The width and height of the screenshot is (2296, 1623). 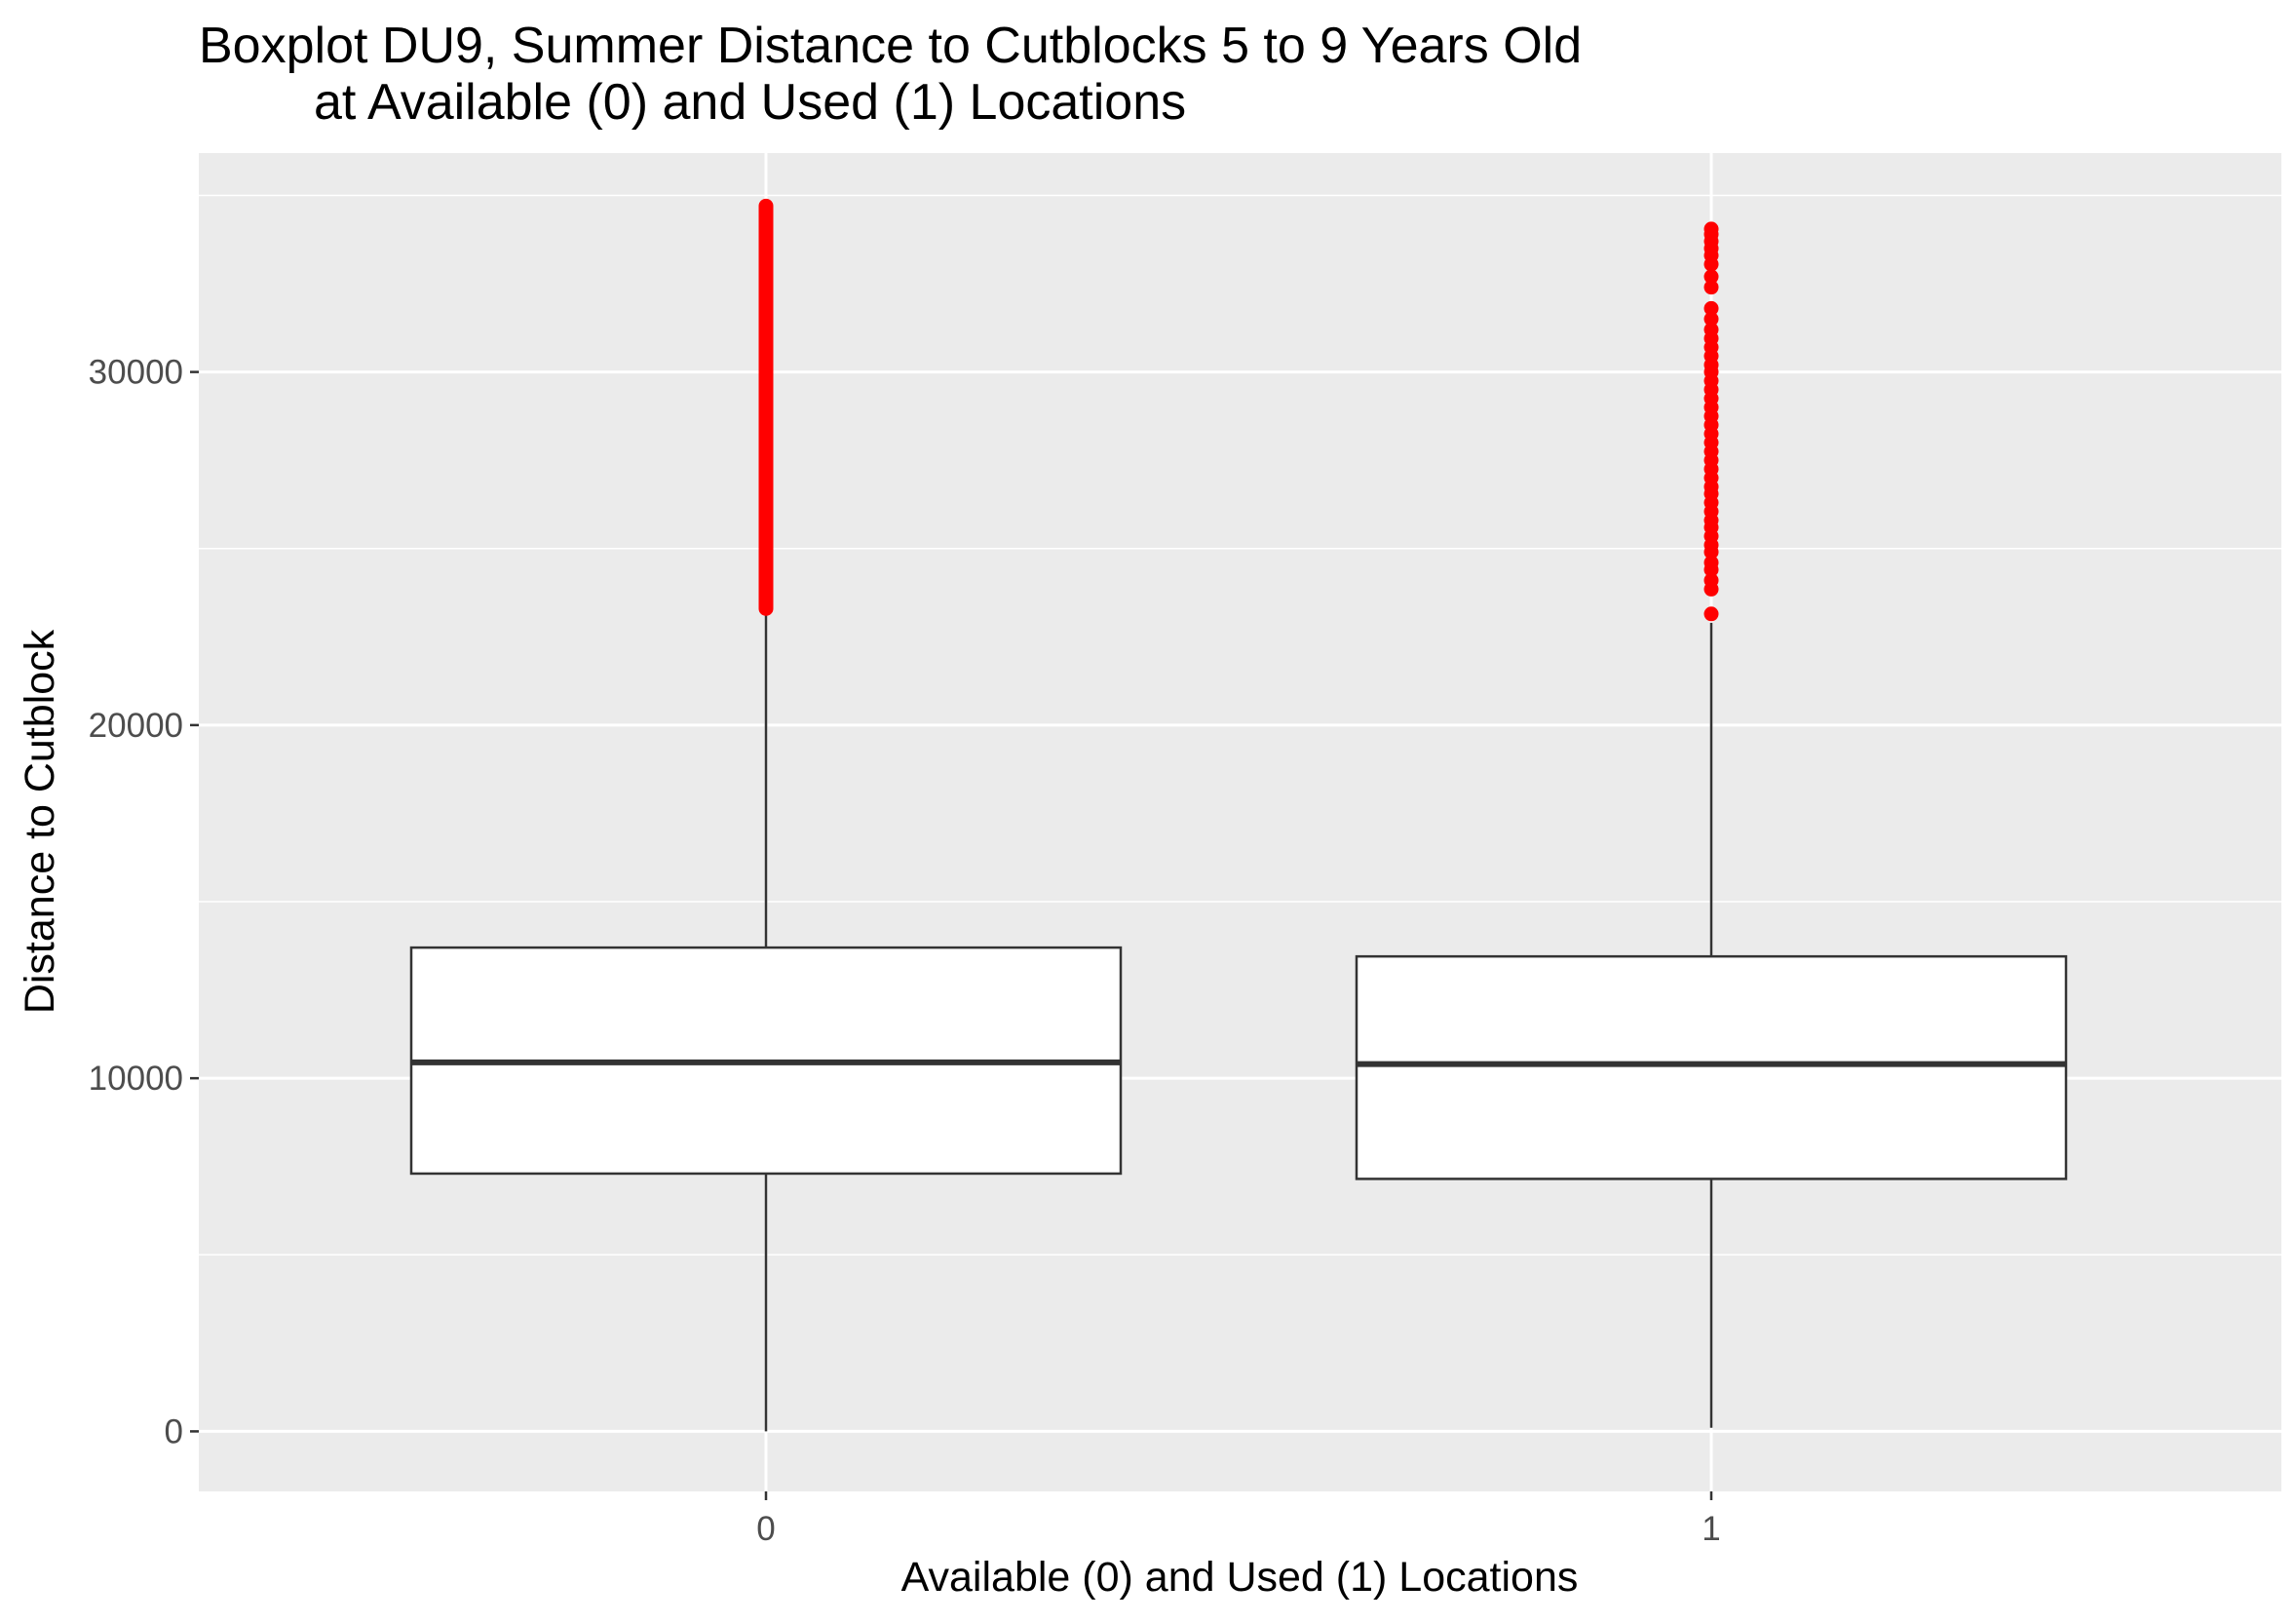 What do you see at coordinates (174, 1431) in the screenshot?
I see `y-tick-label: 0` at bounding box center [174, 1431].